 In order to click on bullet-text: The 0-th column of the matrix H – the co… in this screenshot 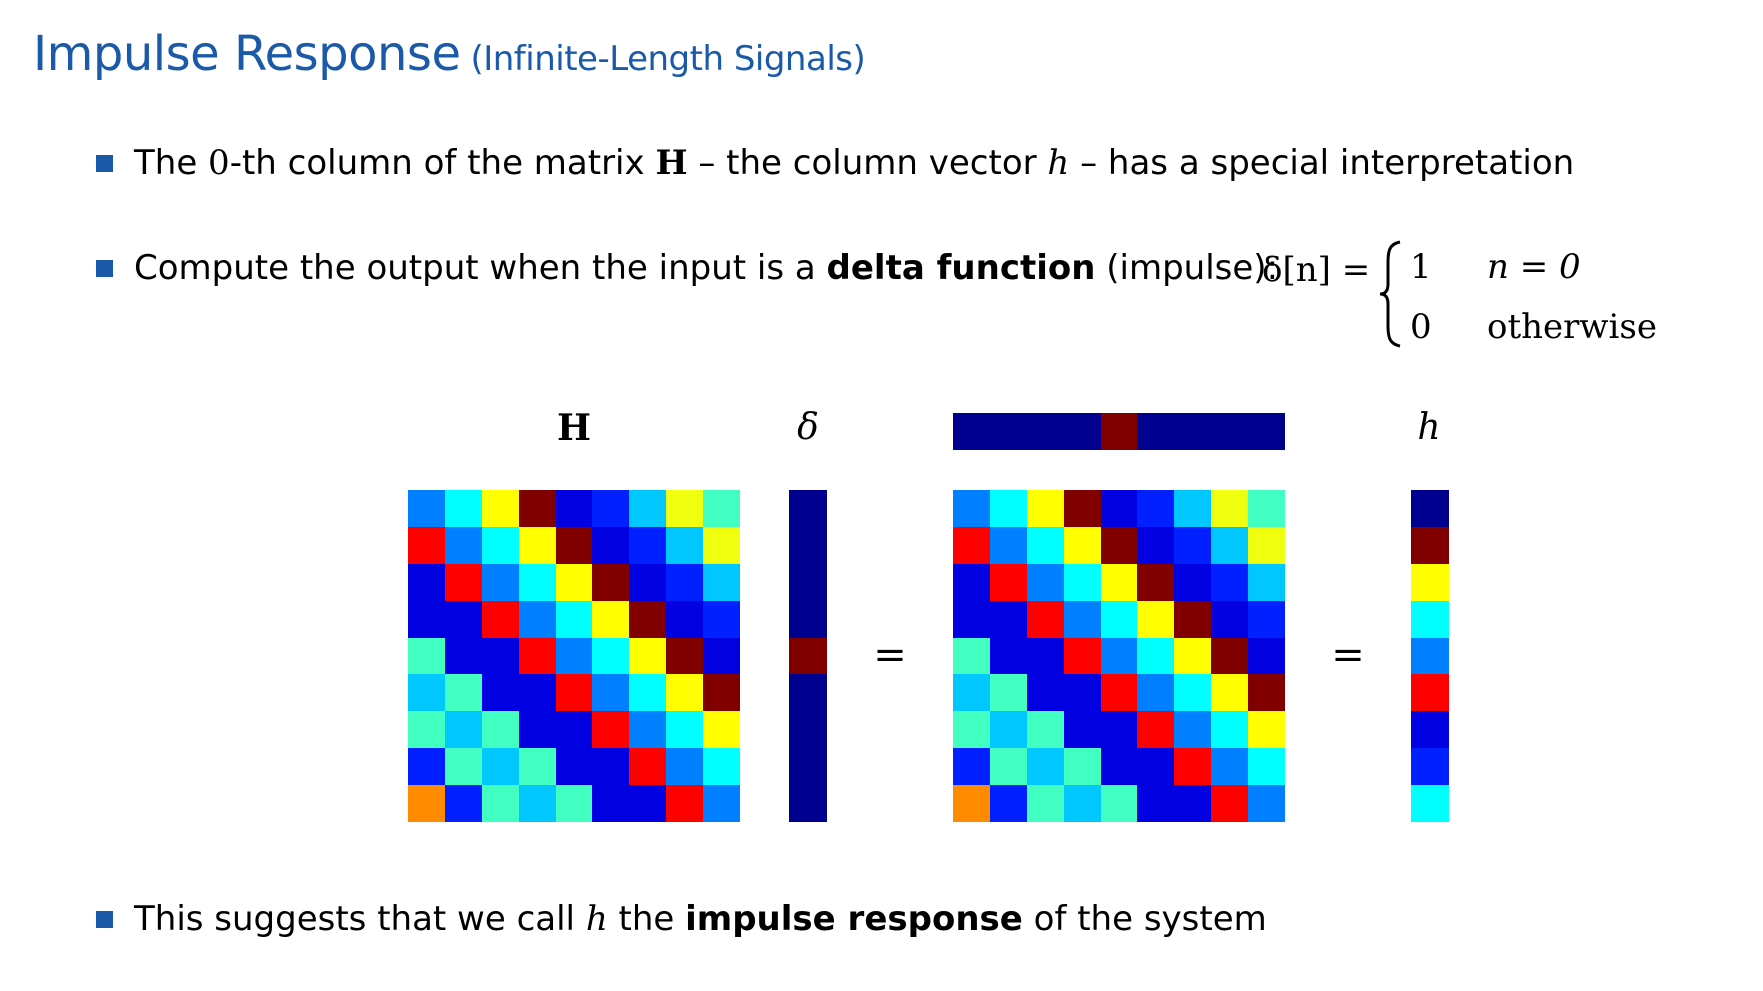, I will do `click(854, 163)`.